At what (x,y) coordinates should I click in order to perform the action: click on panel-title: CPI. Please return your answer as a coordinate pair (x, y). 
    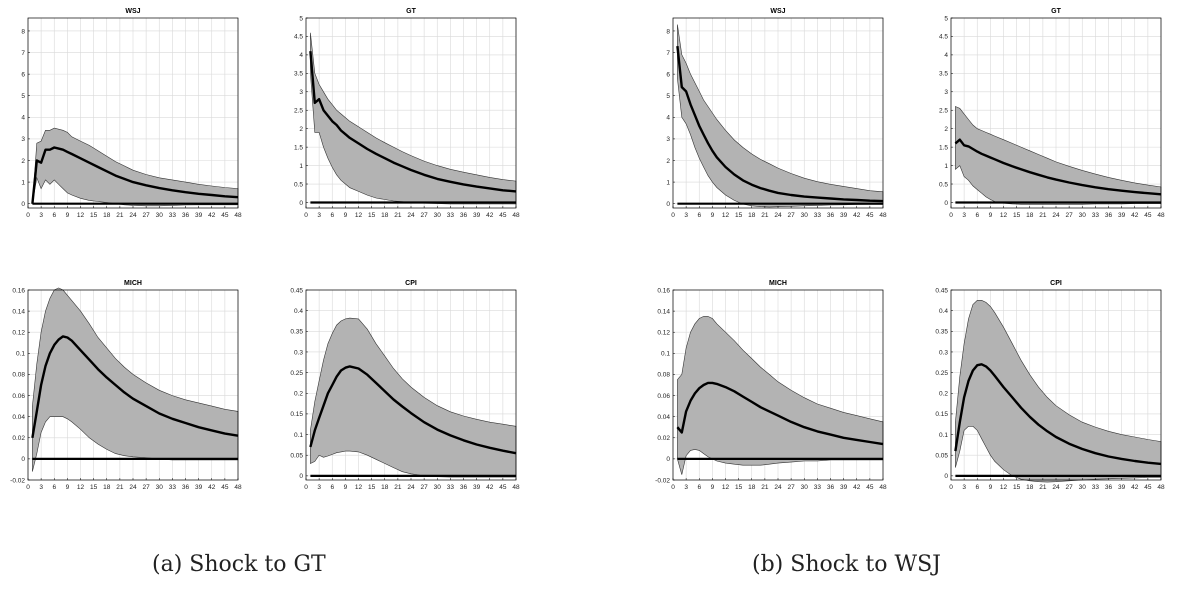
    Looking at the image, I should click on (1056, 283).